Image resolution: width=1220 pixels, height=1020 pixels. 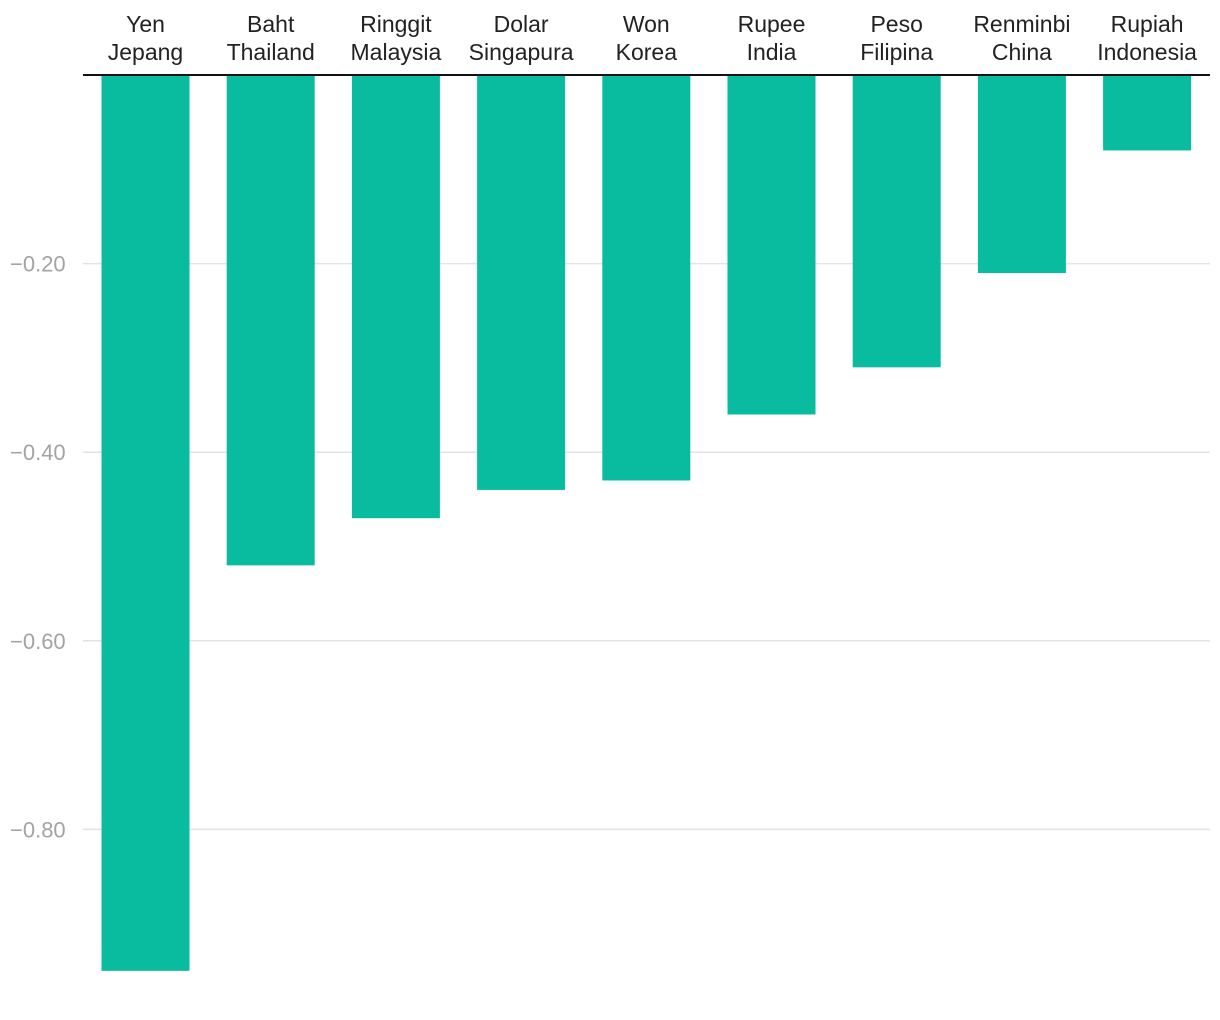 What do you see at coordinates (396, 38) in the screenshot?
I see `category-label: Ringgit Malaysia` at bounding box center [396, 38].